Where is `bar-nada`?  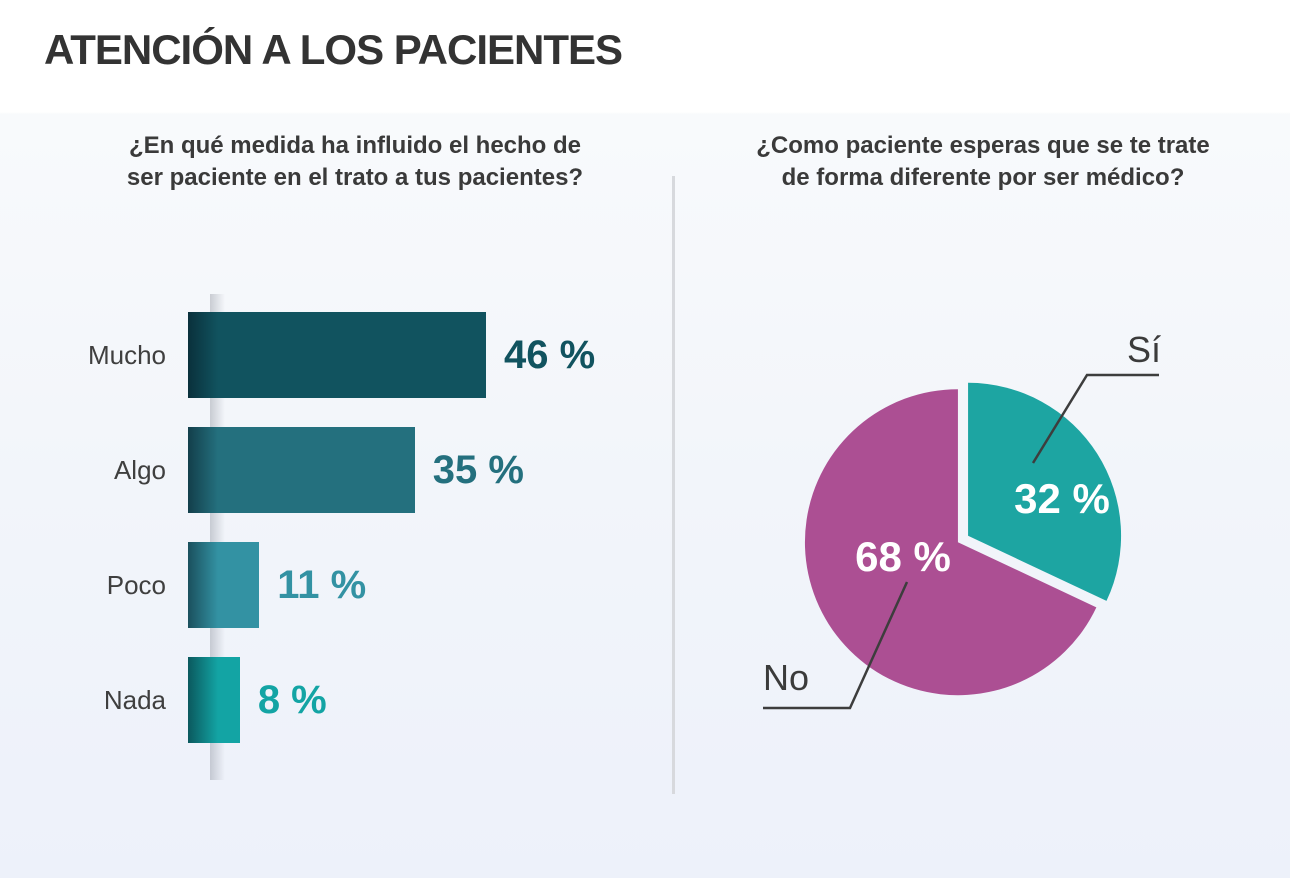
bar-nada is located at coordinates (214, 700).